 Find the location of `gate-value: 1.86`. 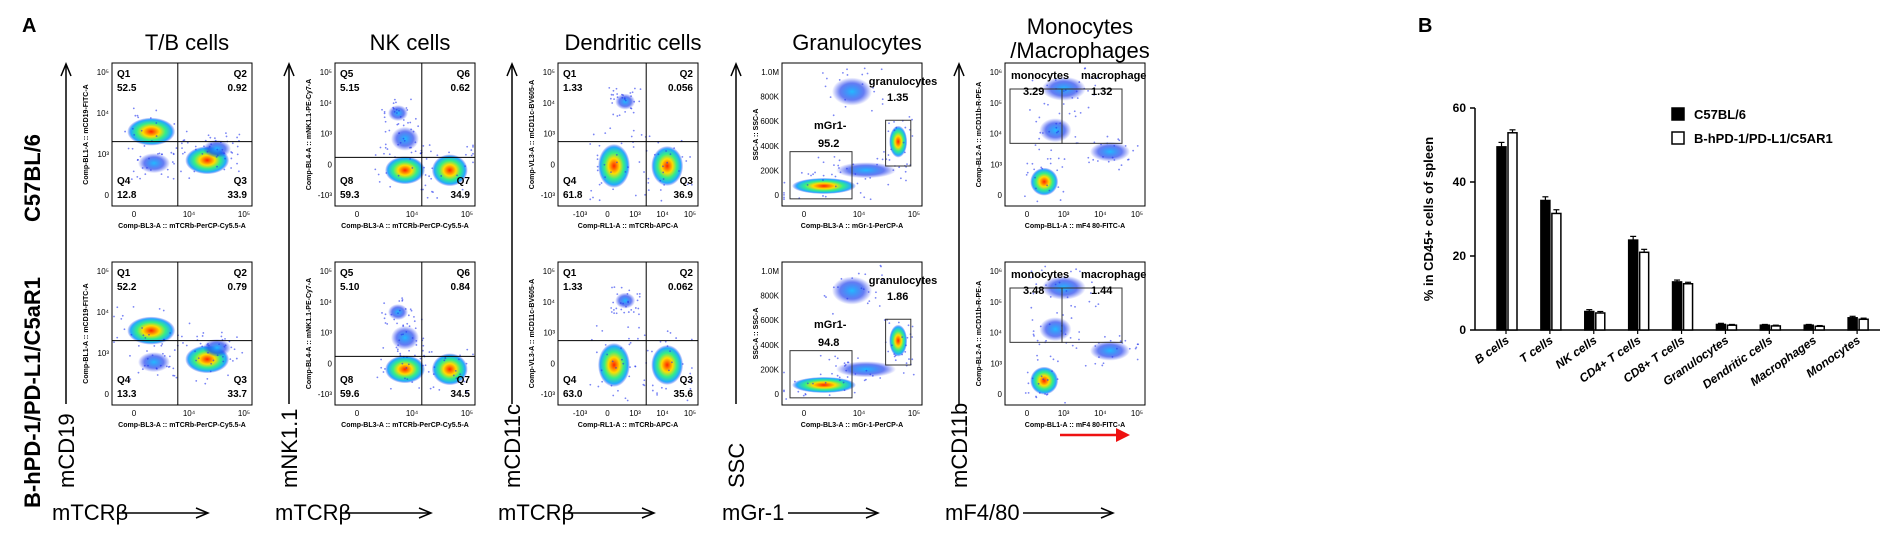

gate-value: 1.86 is located at coordinates (897, 297).